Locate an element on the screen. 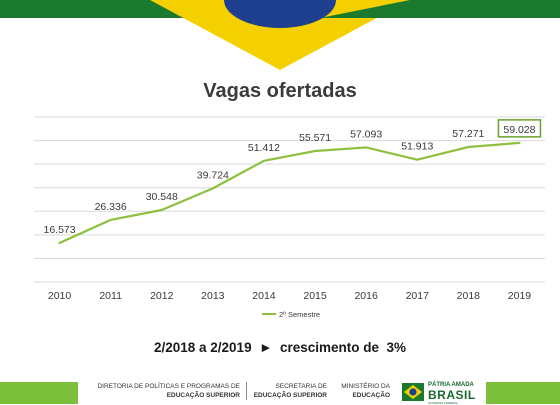  governo-federal-logo: PÁTRIA AMADA BRASIL GOVERNO FEDERAL is located at coordinates (442, 392).